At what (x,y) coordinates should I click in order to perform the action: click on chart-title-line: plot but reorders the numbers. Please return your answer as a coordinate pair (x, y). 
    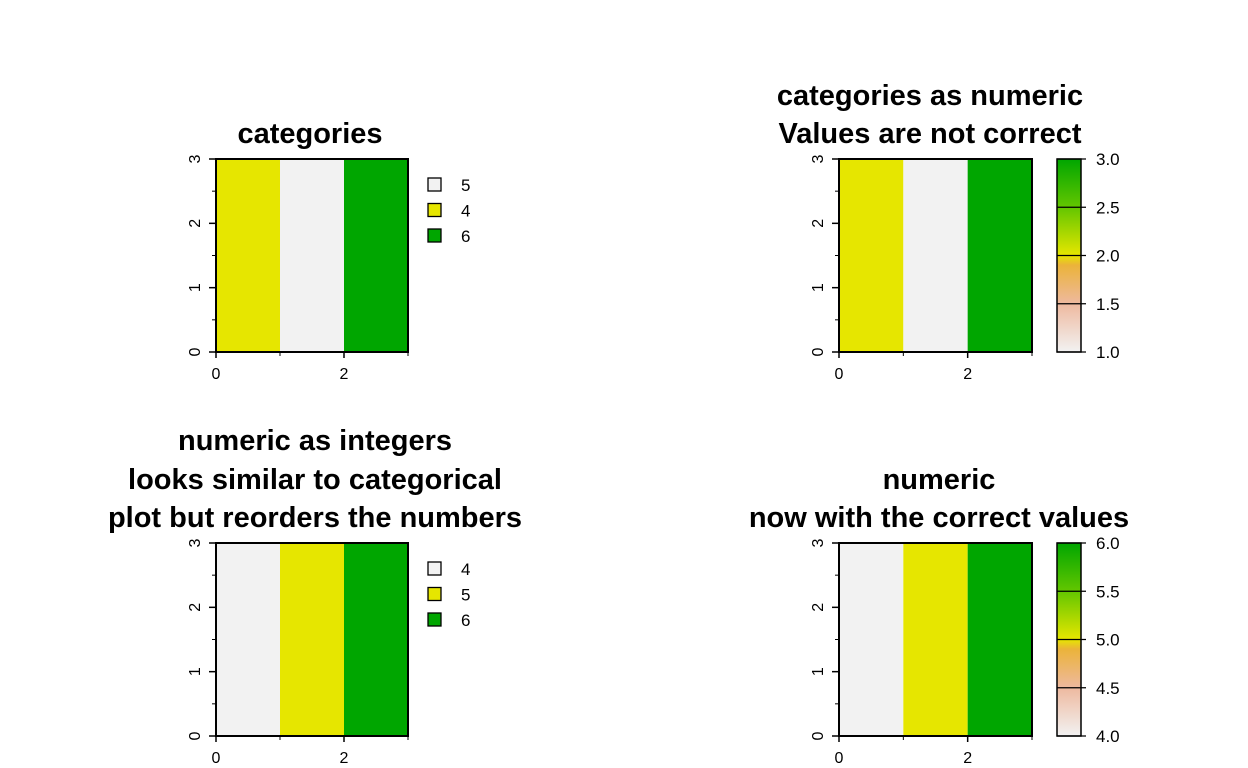
    Looking at the image, I should click on (315, 518).